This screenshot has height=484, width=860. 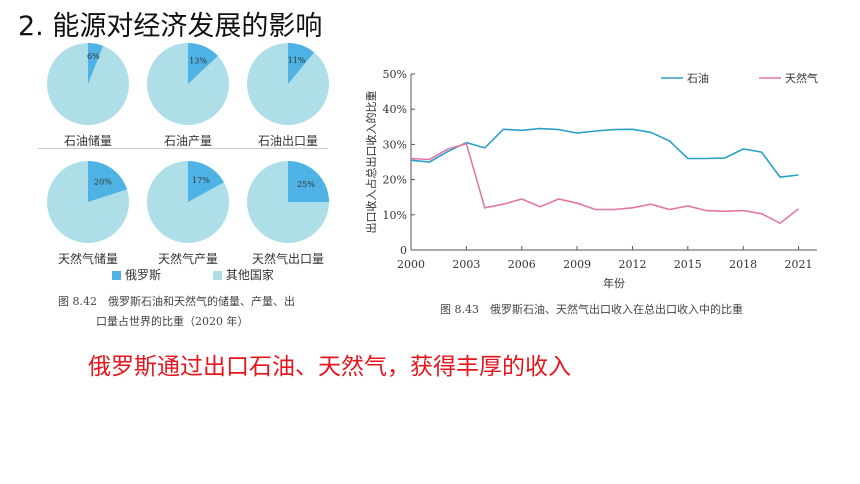 I want to click on pie-slice-label: 6%, so click(x=93, y=56).